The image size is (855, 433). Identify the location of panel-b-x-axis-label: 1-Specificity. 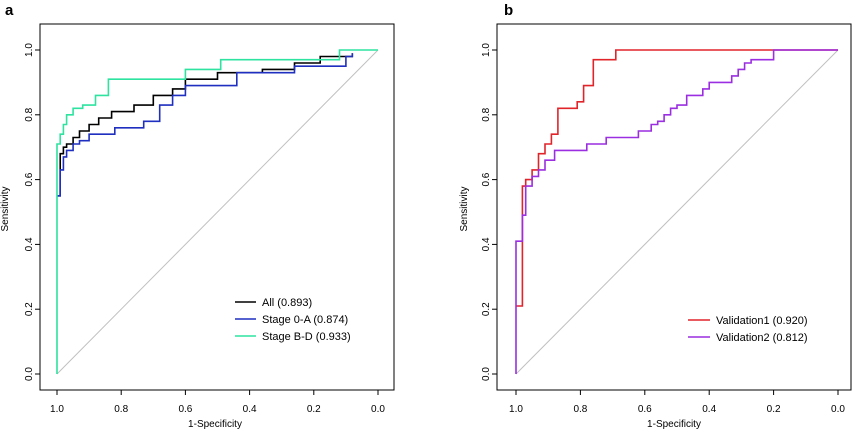
(674, 424).